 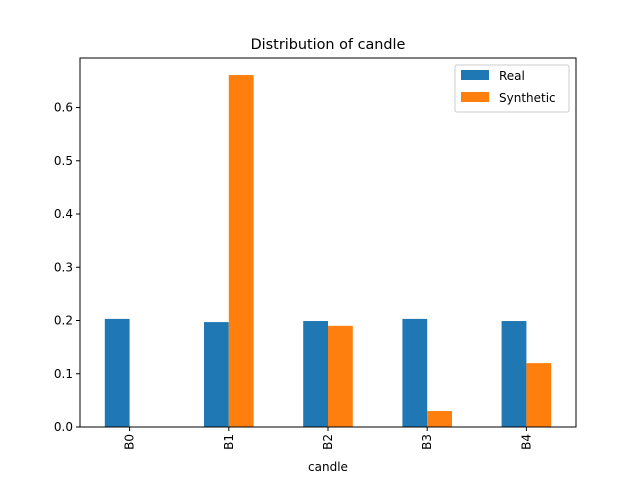 I want to click on bar-real-b2, so click(x=315, y=374).